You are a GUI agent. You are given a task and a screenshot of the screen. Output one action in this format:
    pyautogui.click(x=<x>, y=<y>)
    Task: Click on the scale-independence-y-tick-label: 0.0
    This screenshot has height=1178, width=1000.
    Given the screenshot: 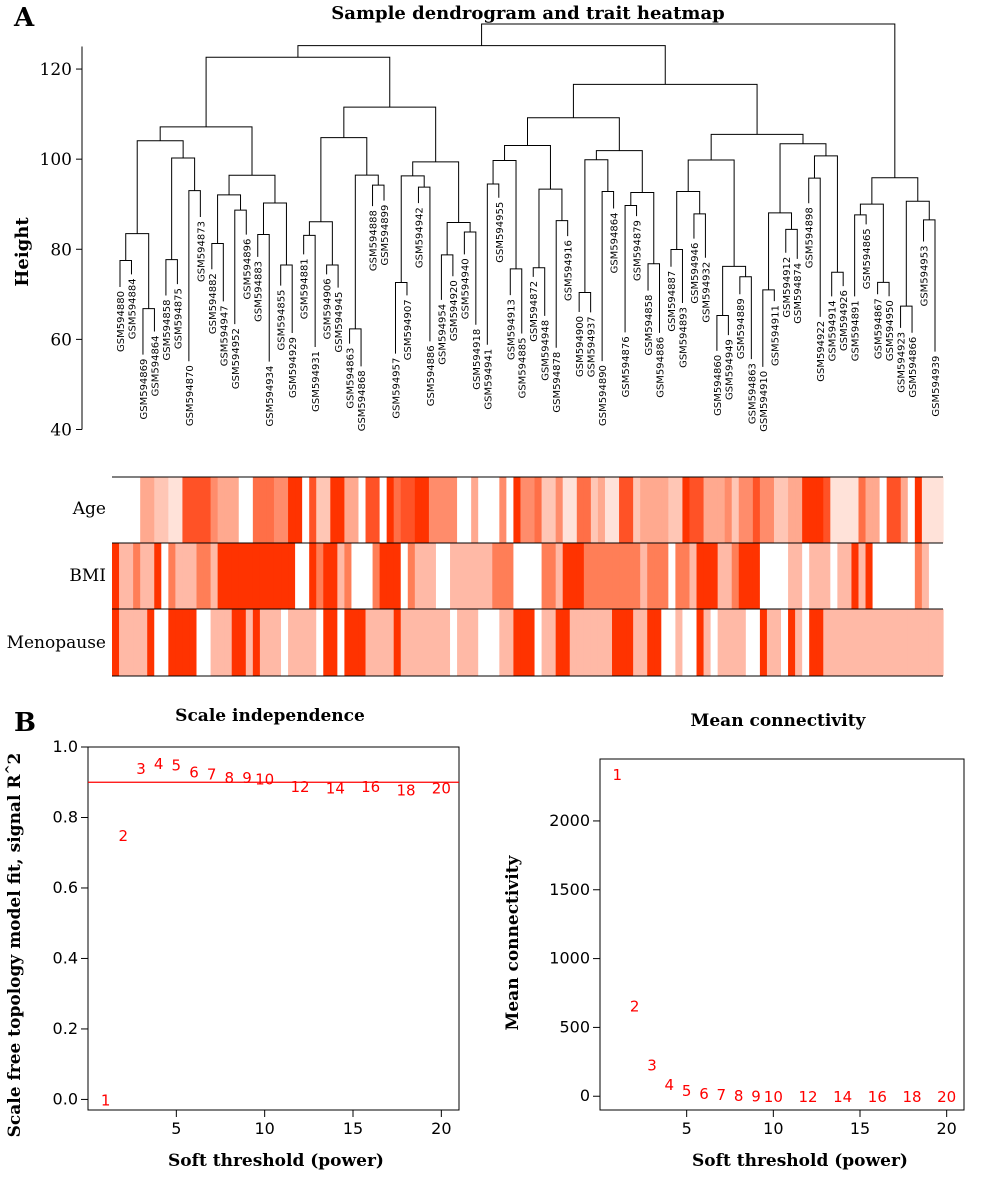 What is the action you would take?
    pyautogui.click(x=65, y=1098)
    